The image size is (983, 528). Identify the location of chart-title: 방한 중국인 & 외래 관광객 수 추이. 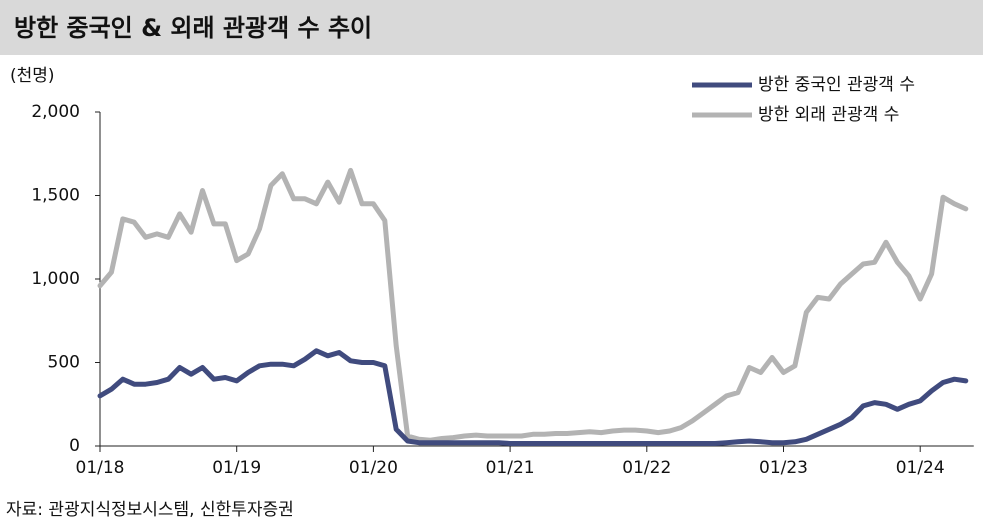
(193, 28).